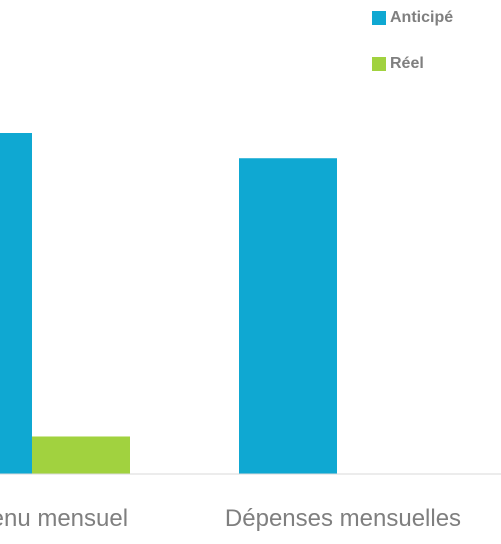 This screenshot has height=544, width=501. I want to click on legend-item-reel: Réel, so click(436, 64).